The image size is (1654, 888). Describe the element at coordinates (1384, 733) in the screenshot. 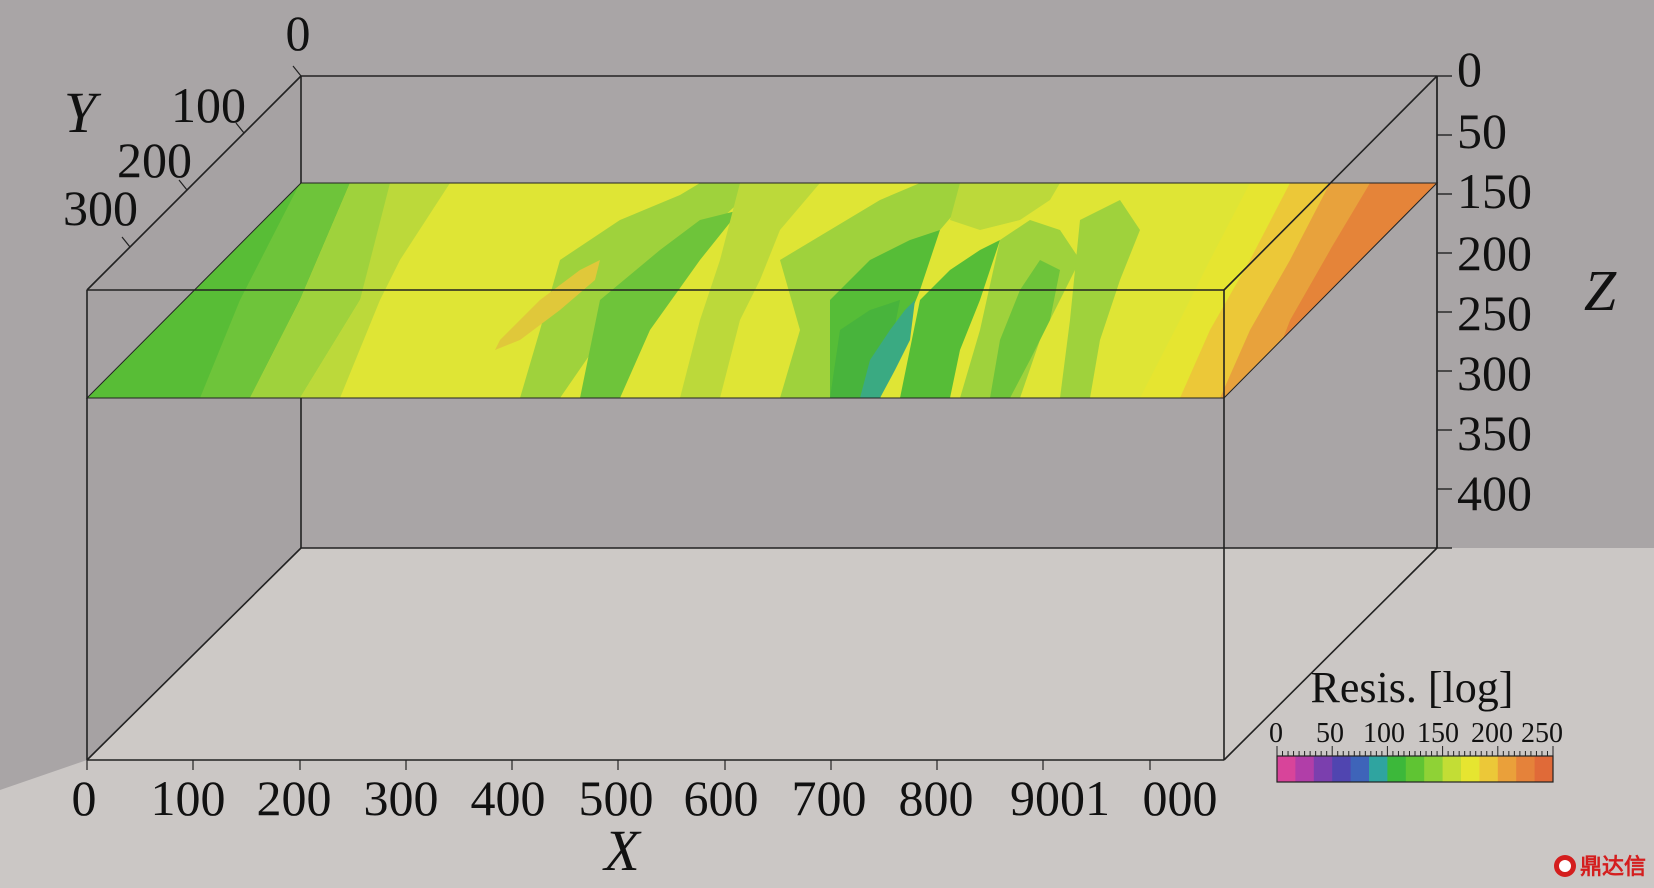

I see `colorbar-tick-label: 100` at that location.